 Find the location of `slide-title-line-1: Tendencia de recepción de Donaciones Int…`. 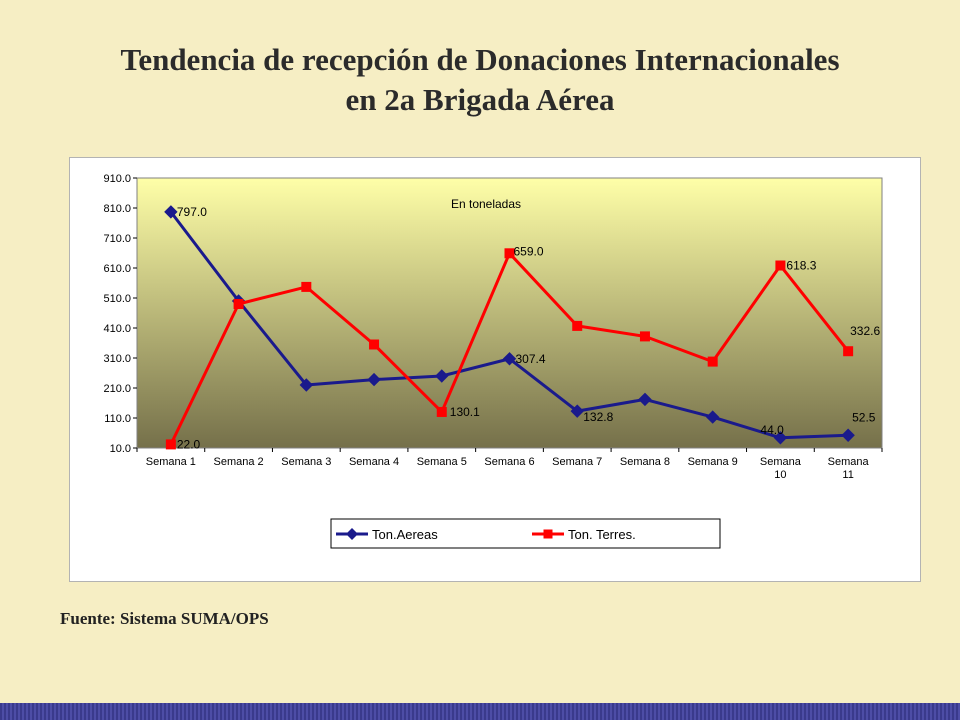

slide-title-line-1: Tendencia de recepción de Donaciones Int… is located at coordinates (480, 59).